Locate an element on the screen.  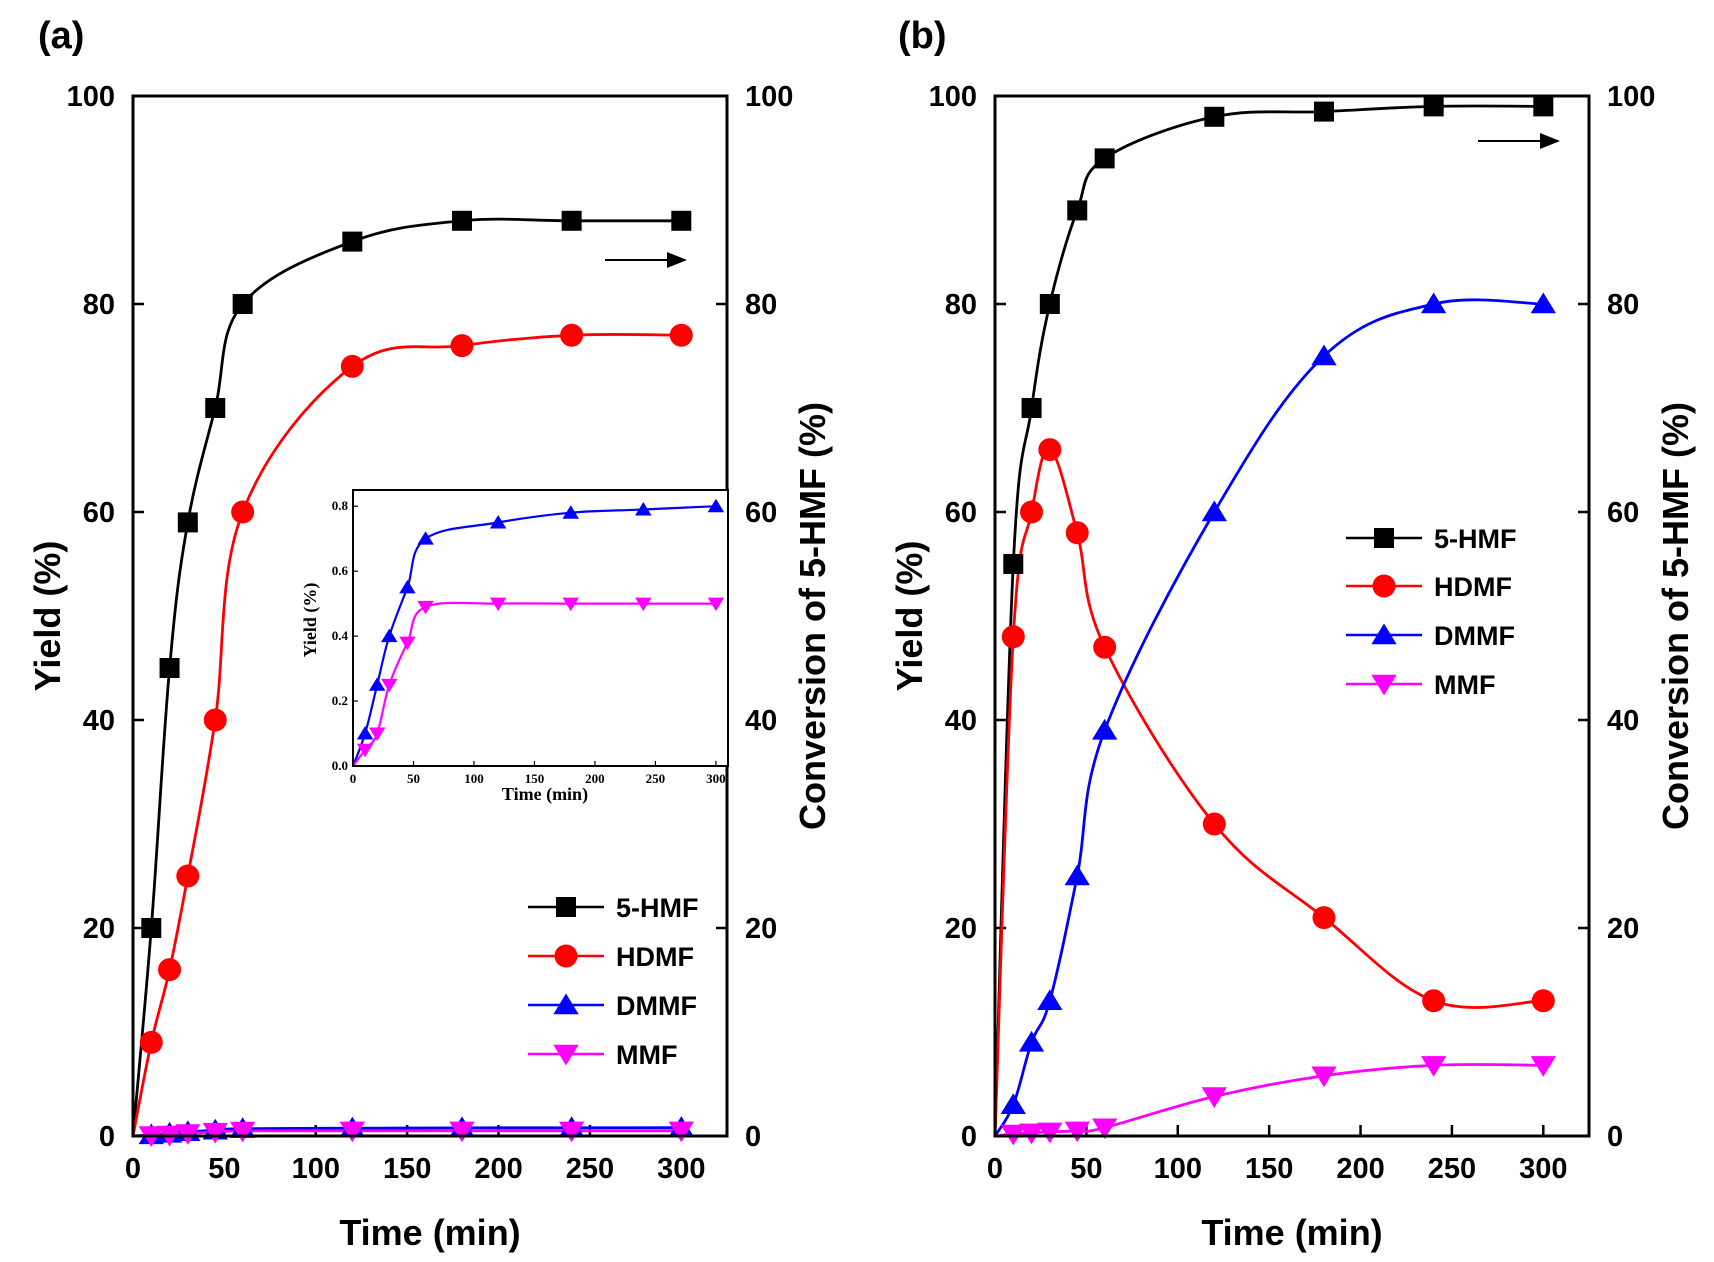
legend-symbol-mmf is located at coordinates (566, 1055).